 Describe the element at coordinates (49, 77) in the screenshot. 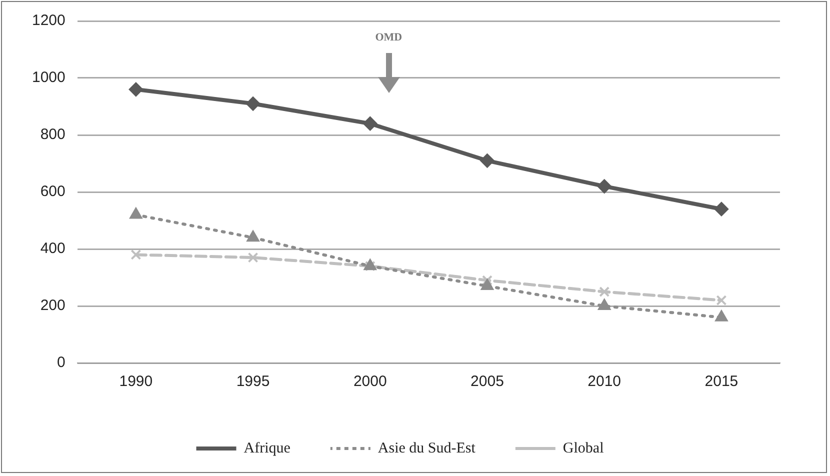

I see `y-tick-label: 1000` at that location.